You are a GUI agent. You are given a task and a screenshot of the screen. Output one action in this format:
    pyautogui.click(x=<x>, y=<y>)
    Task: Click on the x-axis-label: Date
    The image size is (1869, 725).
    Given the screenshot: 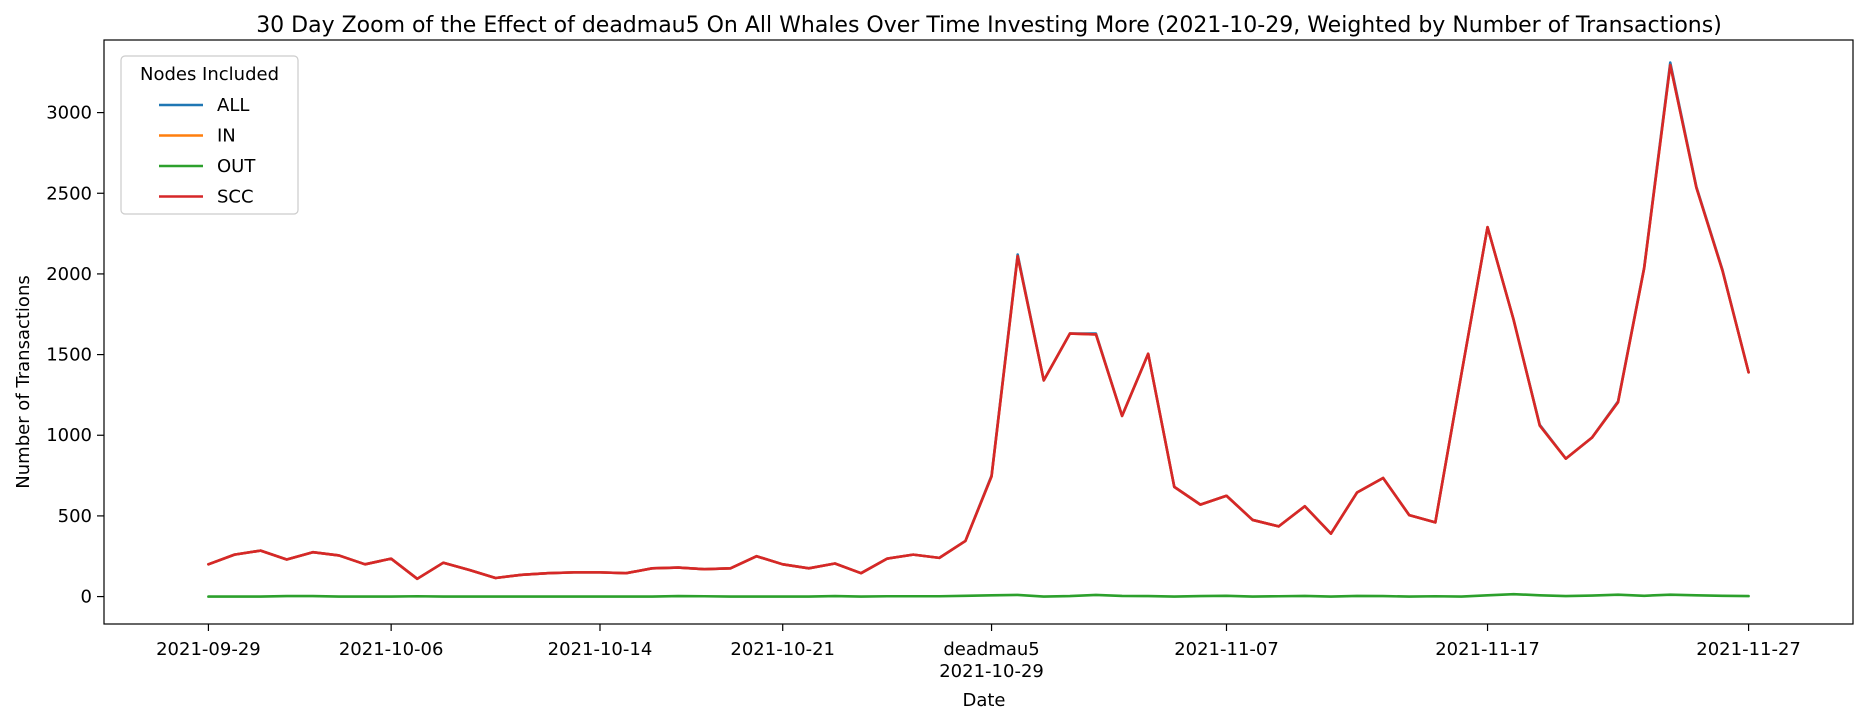 What is the action you would take?
    pyautogui.click(x=983, y=700)
    